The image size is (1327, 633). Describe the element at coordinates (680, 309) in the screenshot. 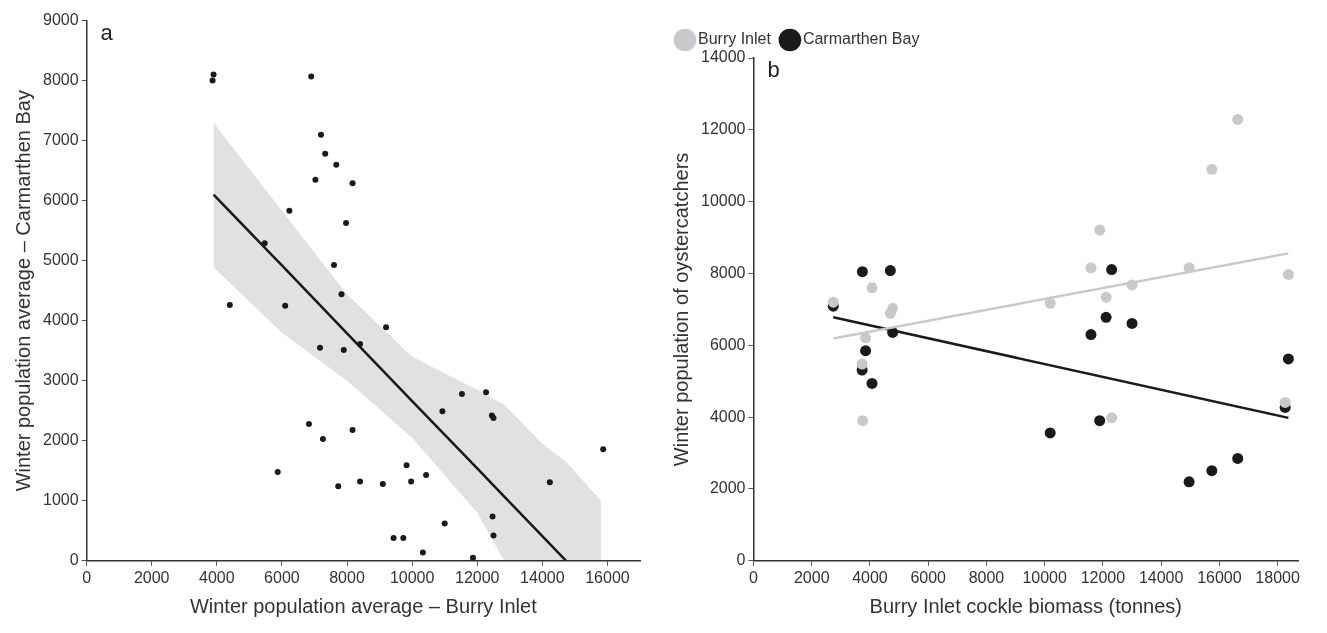

I see `y-axis-title: Winter population of oystercatchers` at that location.